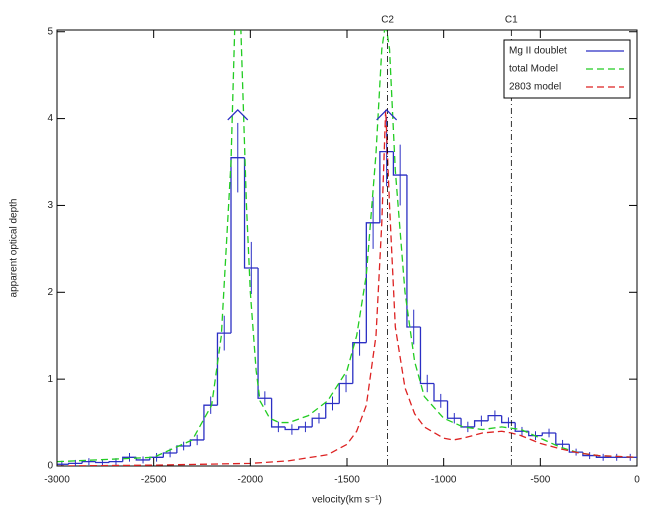 This screenshot has width=653, height=522. I want to click on x-tick-label: -1500, so click(347, 480).